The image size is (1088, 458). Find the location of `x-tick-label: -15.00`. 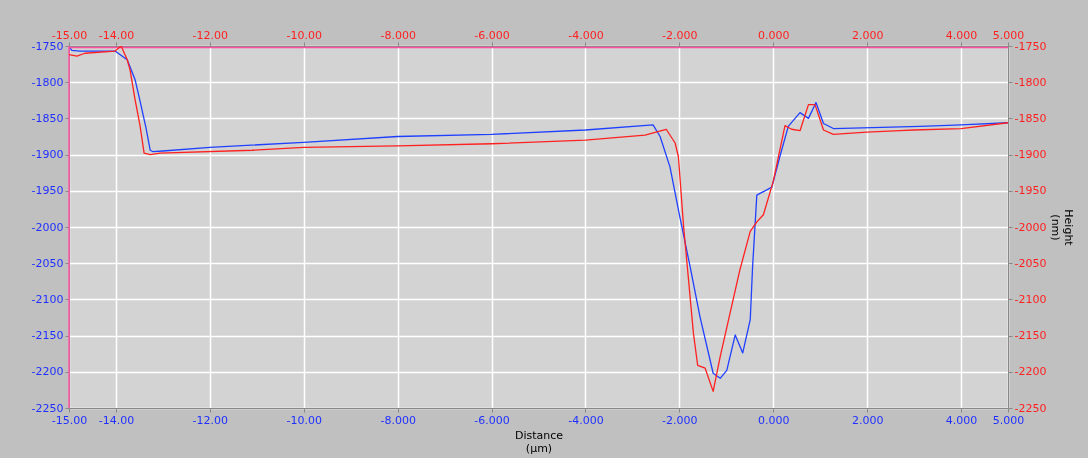

x-tick-label: -15.00 is located at coordinates (69, 35).